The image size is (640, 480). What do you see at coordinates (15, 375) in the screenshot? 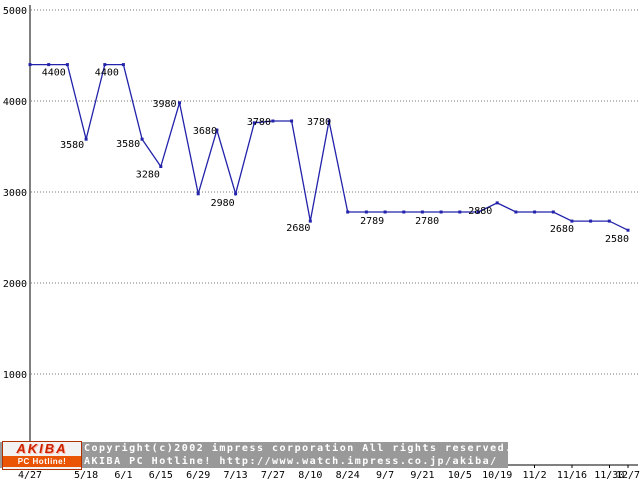
I see `y-tick-label: 1000` at bounding box center [15, 375].